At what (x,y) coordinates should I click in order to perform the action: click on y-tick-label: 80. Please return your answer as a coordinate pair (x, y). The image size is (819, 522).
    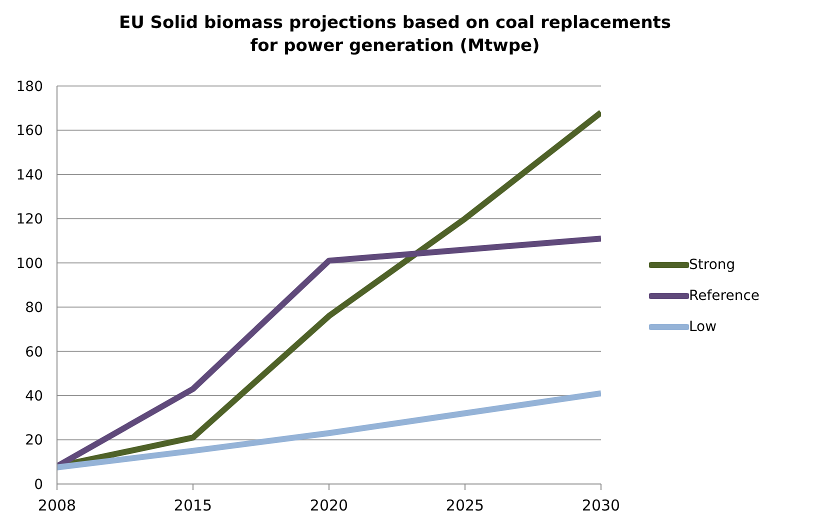
    Looking at the image, I should click on (34, 308).